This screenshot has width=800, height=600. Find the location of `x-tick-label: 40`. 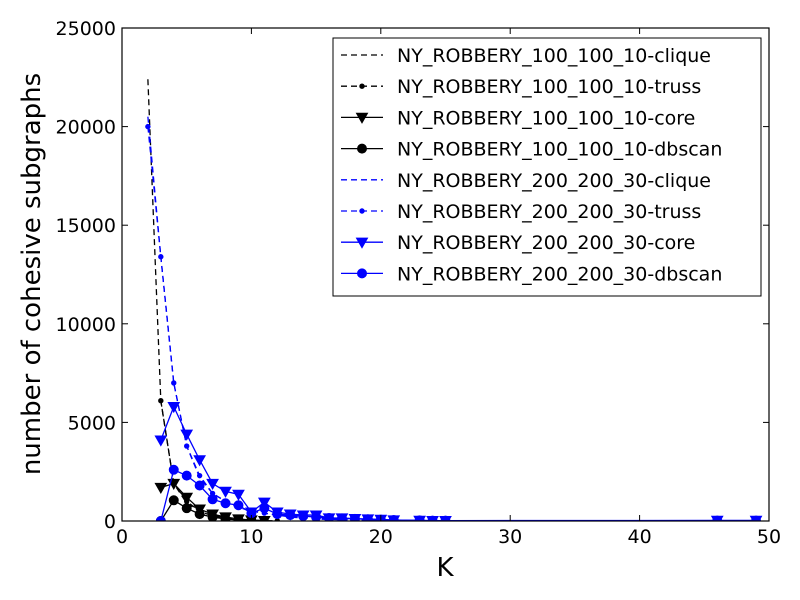

x-tick-label: 40 is located at coordinates (640, 537).